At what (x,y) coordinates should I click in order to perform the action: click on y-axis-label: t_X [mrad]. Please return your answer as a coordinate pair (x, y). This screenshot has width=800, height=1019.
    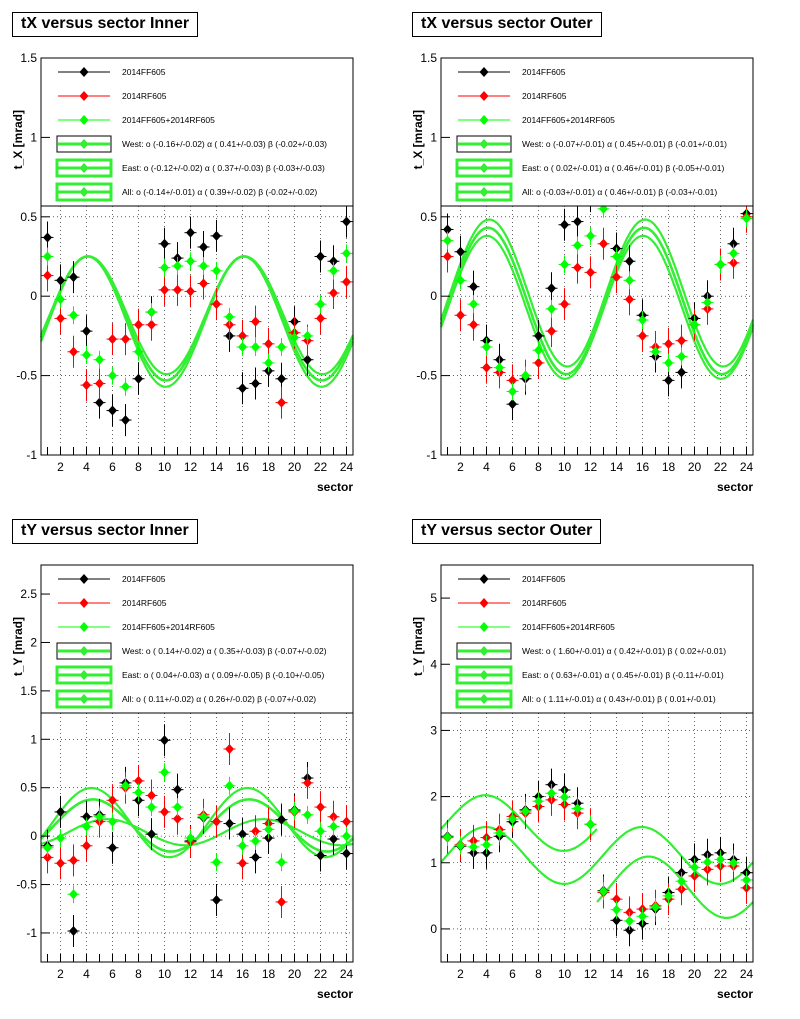
    Looking at the image, I should click on (18, 139).